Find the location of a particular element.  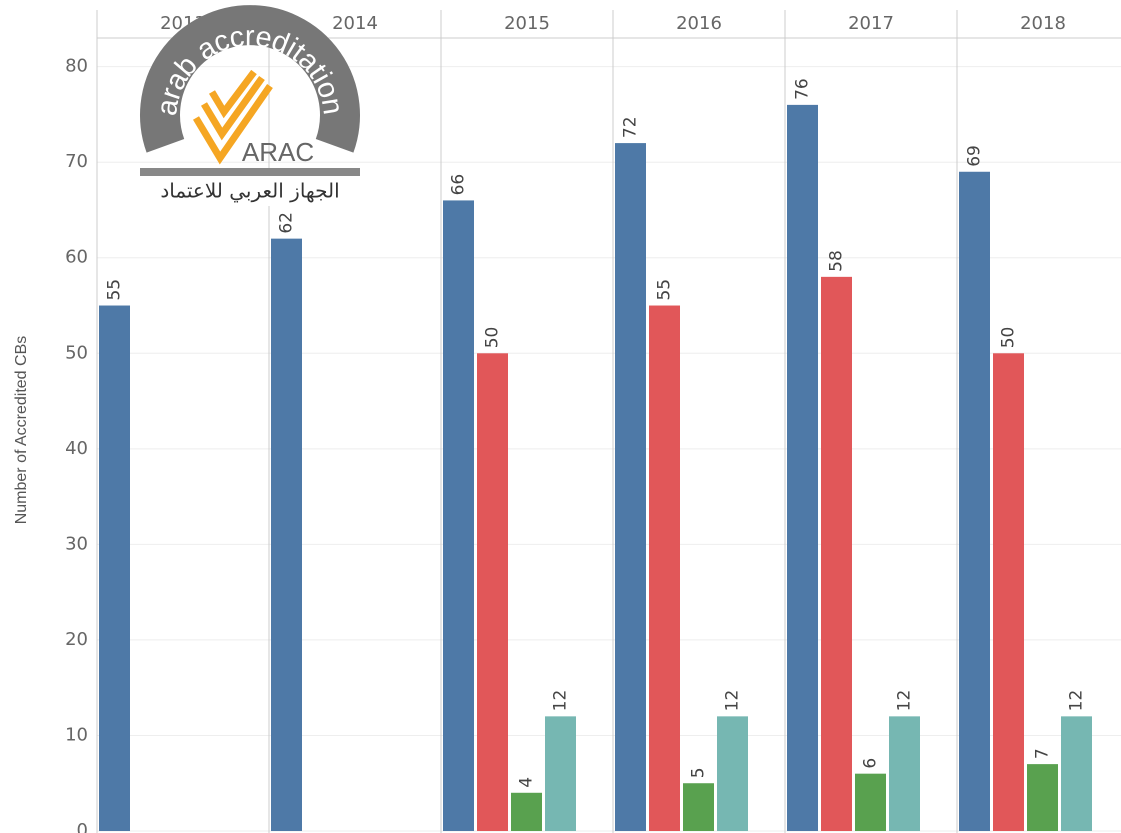

value-label: 5 is located at coordinates (699, 772).